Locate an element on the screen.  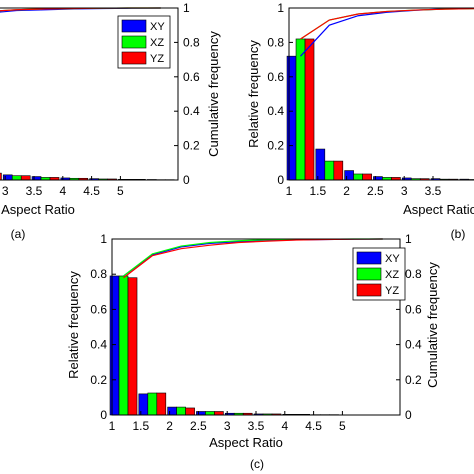
x-tick-label: 1.5 is located at coordinates (140, 426).